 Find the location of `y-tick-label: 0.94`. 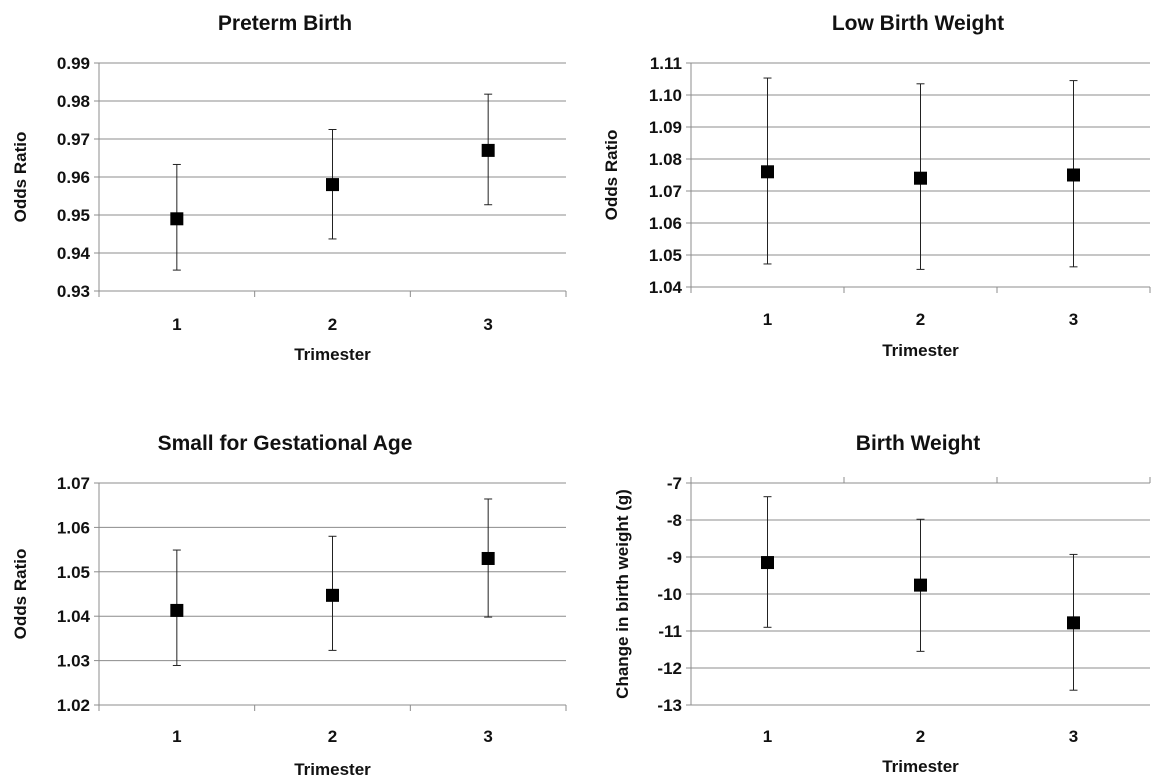

y-tick-label: 0.94 is located at coordinates (74, 253).